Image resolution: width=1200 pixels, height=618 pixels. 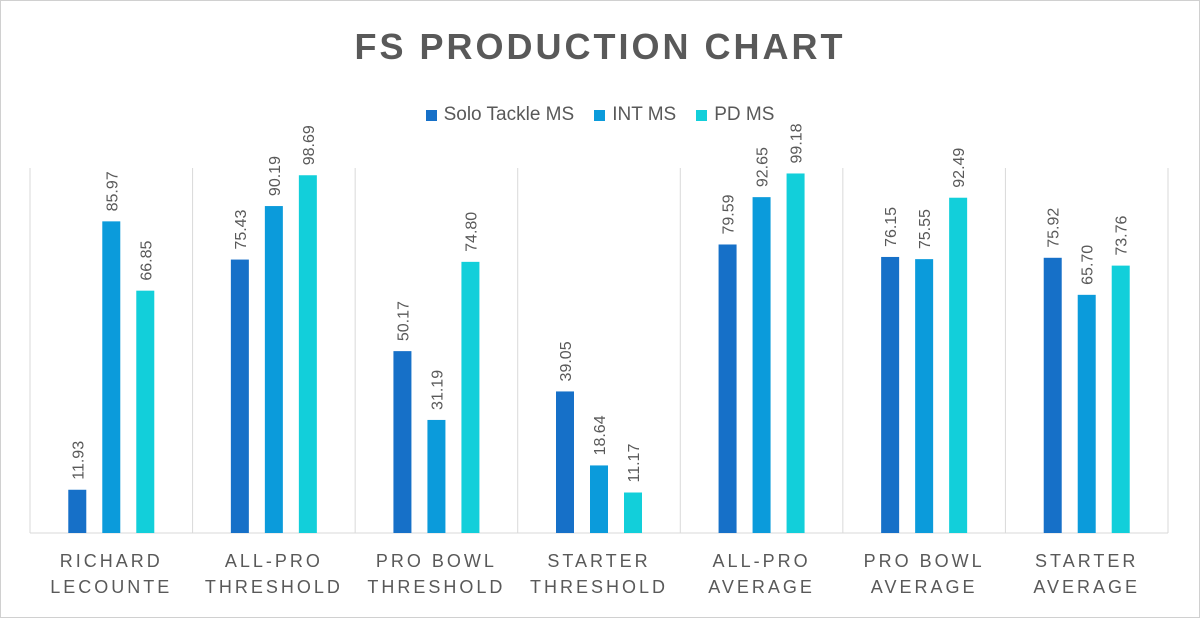 I want to click on data-label: 66.85, so click(x=146, y=261).